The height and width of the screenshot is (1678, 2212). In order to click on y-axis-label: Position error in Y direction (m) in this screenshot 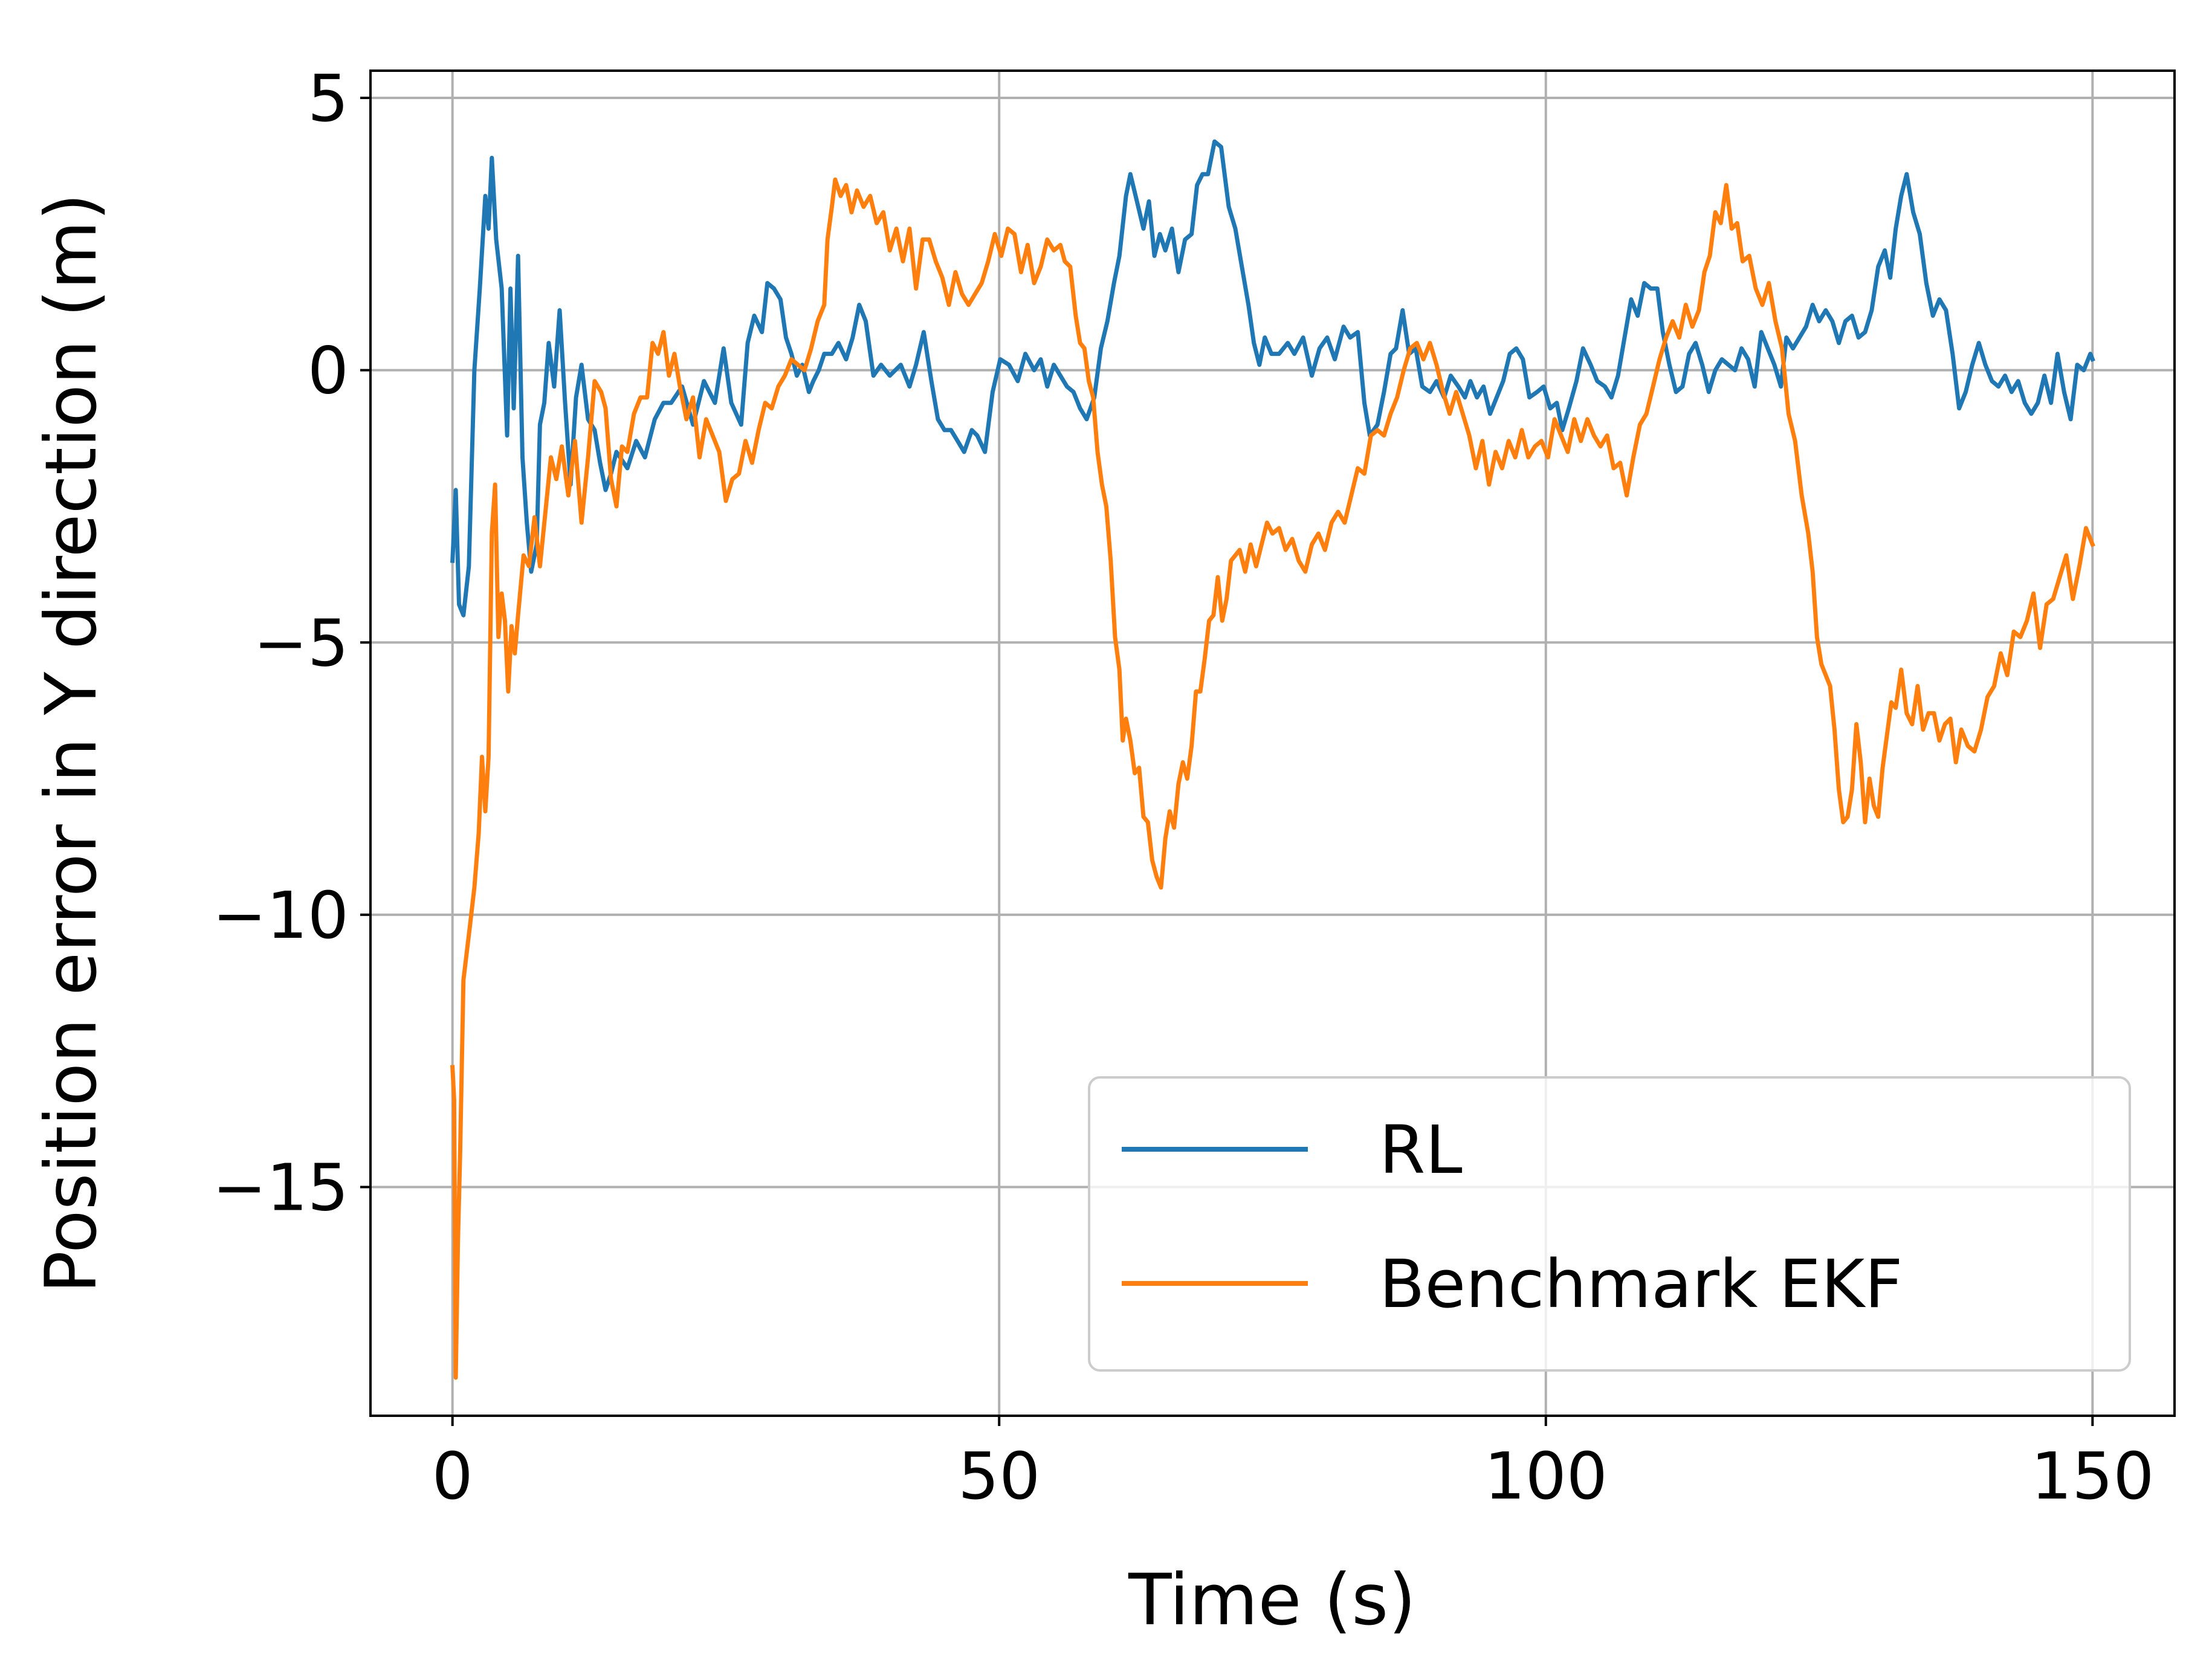, I will do `click(71, 744)`.